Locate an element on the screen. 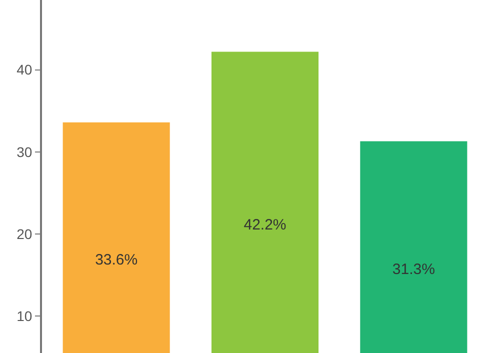 The image size is (502, 353). y-tick-label: 10 is located at coordinates (24, 316).